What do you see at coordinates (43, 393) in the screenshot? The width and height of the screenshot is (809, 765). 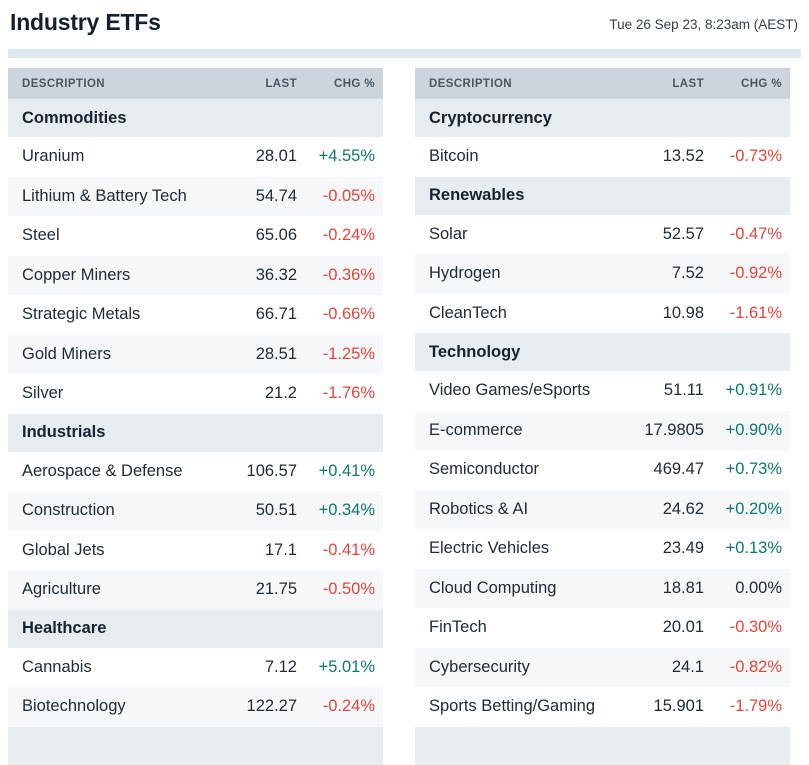 I see `etf-name: Silver` at bounding box center [43, 393].